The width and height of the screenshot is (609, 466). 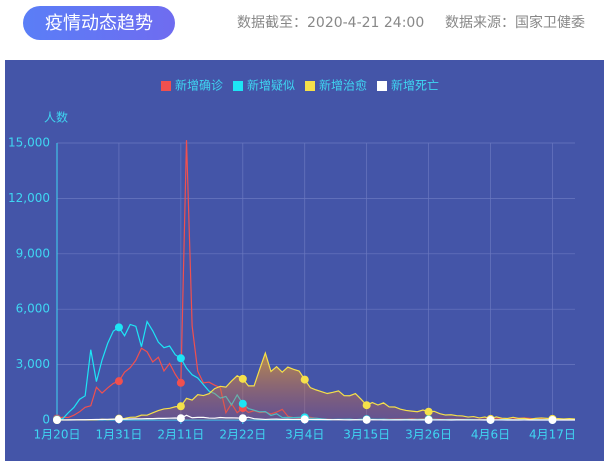 I want to click on x-tick-label: 2月22日, so click(x=242, y=435).